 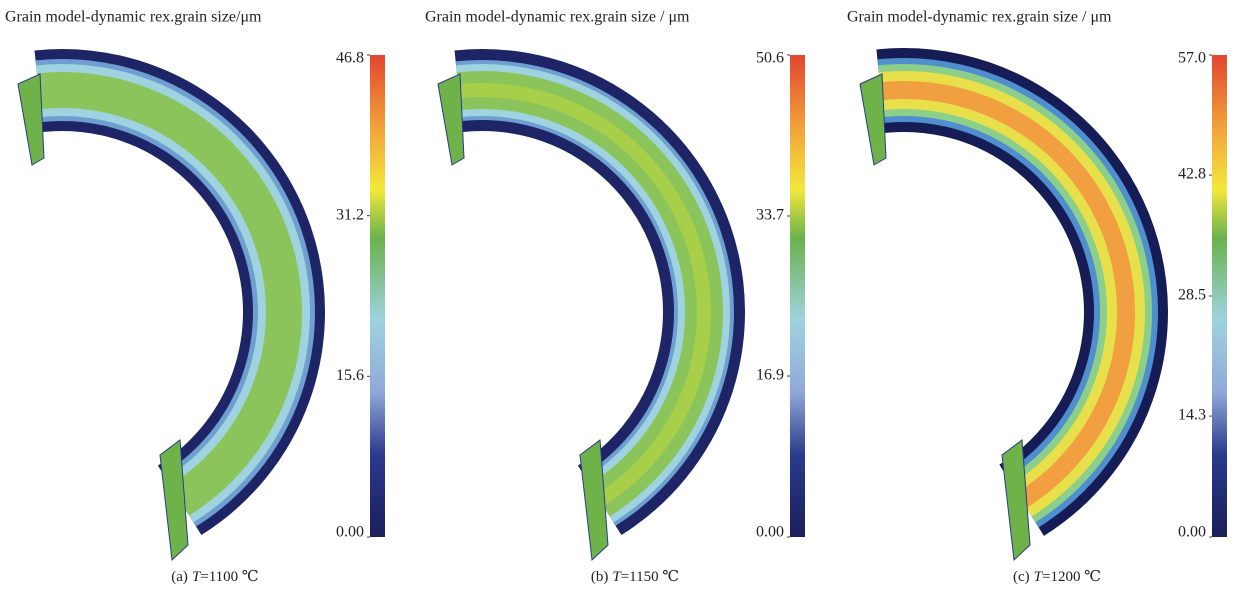 I want to click on caption-text: =1100 ℃, so click(x=229, y=577).